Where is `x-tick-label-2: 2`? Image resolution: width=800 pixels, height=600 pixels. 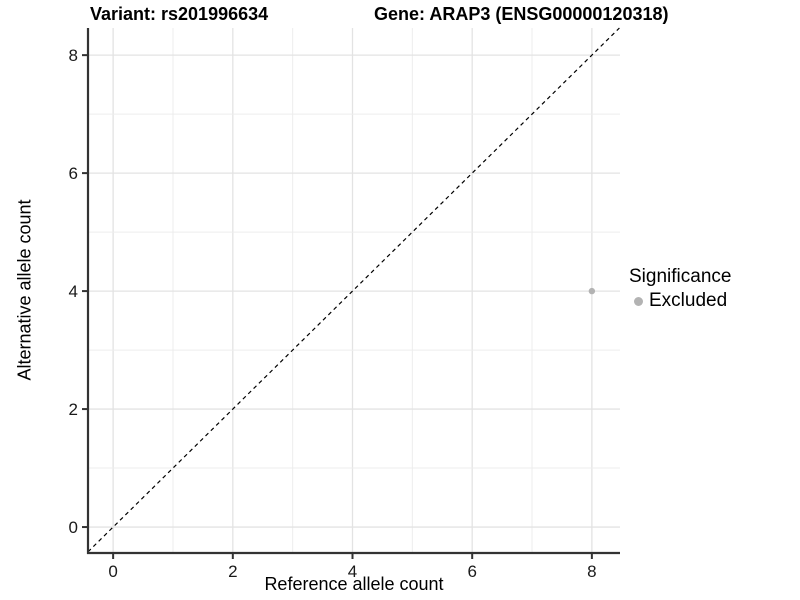
x-tick-label-2: 2 is located at coordinates (232, 571).